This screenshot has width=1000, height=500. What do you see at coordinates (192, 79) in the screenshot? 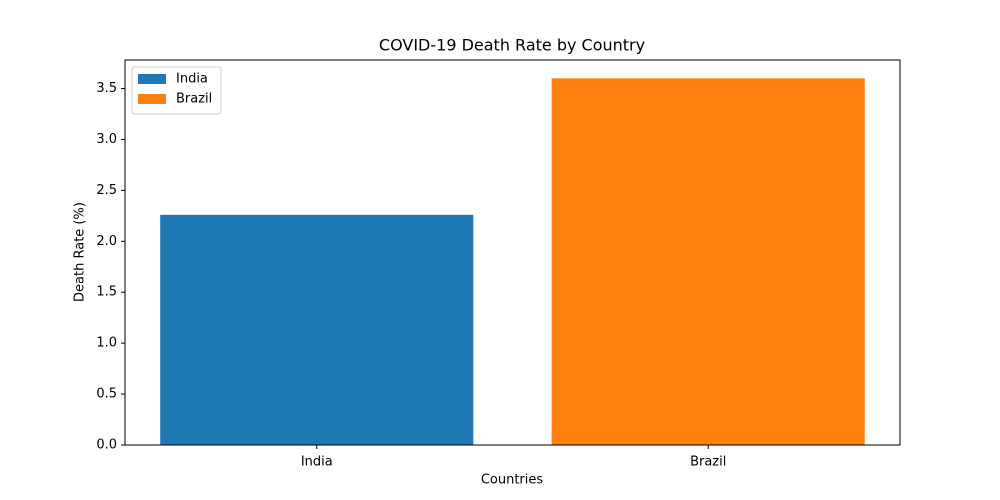
I see `legend-label: India` at bounding box center [192, 79].